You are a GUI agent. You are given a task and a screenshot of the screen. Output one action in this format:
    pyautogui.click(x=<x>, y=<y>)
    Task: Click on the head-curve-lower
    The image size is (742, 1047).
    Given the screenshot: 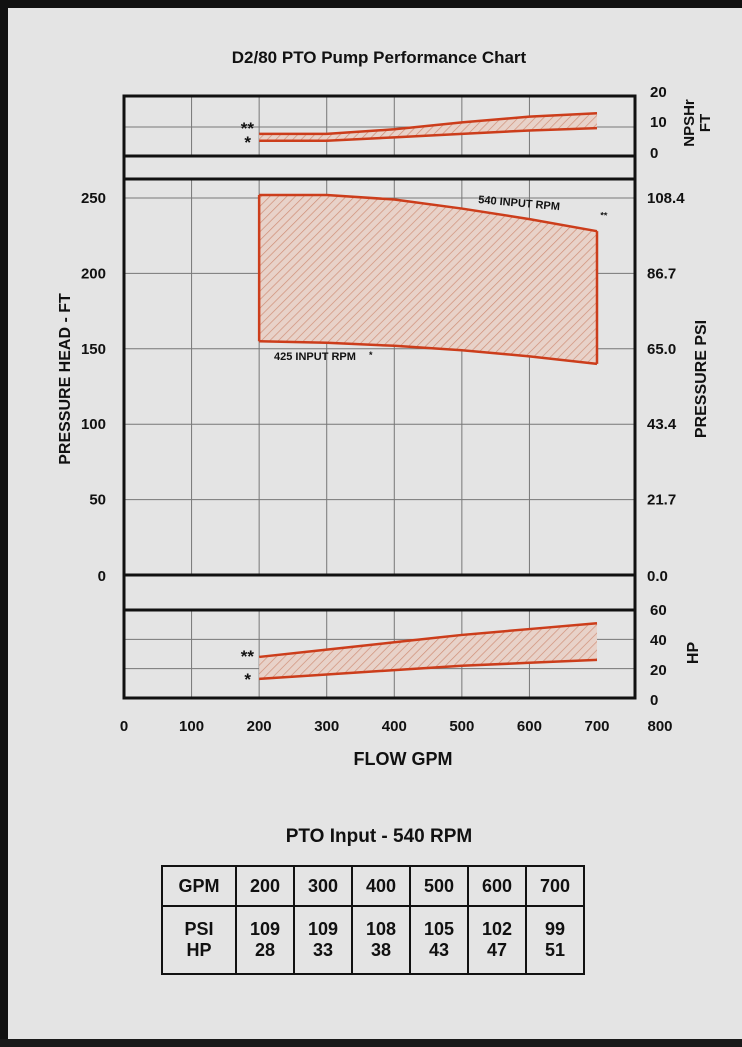 What is the action you would take?
    pyautogui.click(x=428, y=353)
    